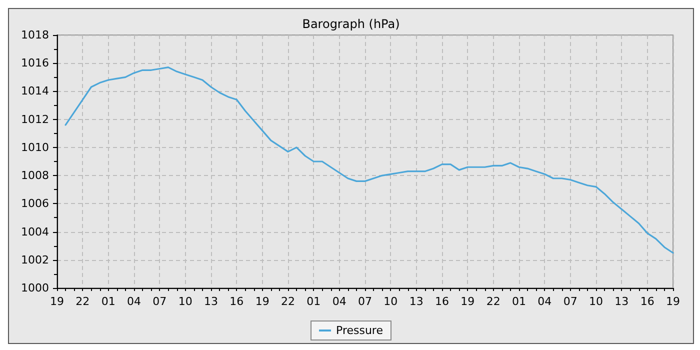 The height and width of the screenshot is (350, 700). What do you see at coordinates (351, 24) in the screenshot?
I see `chart-title: Barograph (hPa)` at bounding box center [351, 24].